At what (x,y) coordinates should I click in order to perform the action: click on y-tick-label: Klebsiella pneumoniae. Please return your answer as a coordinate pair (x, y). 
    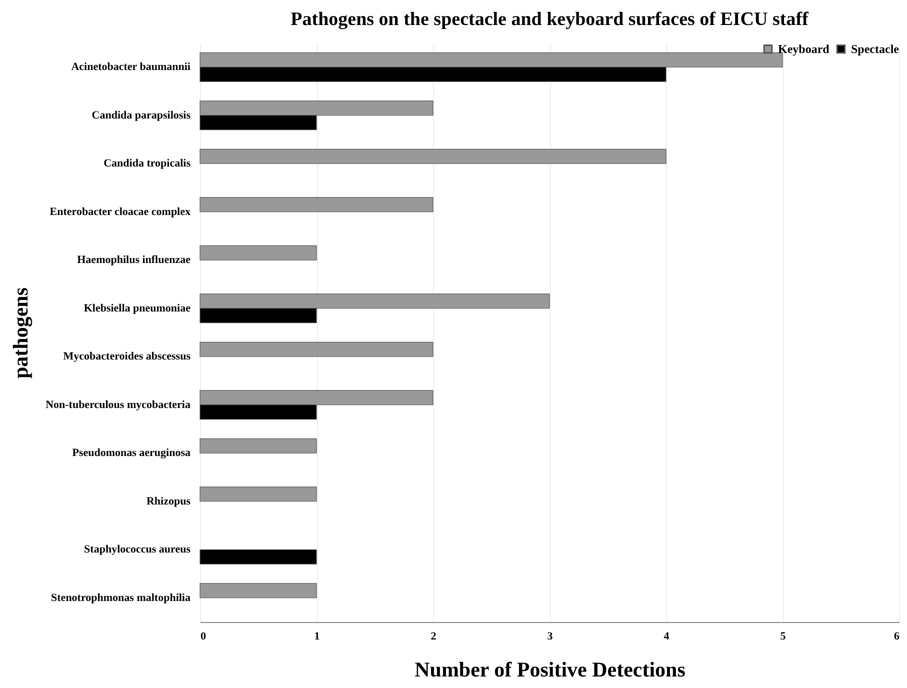
    Looking at the image, I should click on (137, 308).